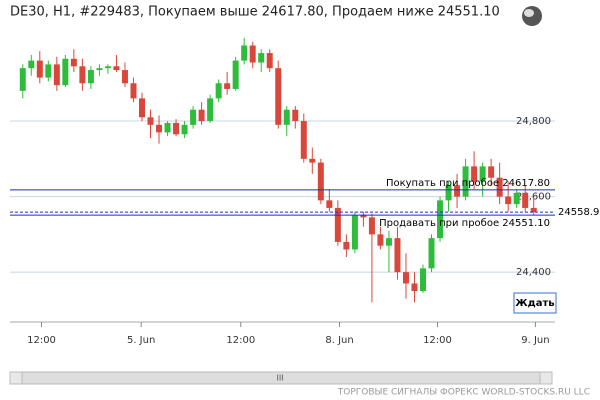 Image resolution: width=600 pixels, height=400 pixels. Describe the element at coordinates (16, 378) in the screenshot. I see `scroll-left` at that location.